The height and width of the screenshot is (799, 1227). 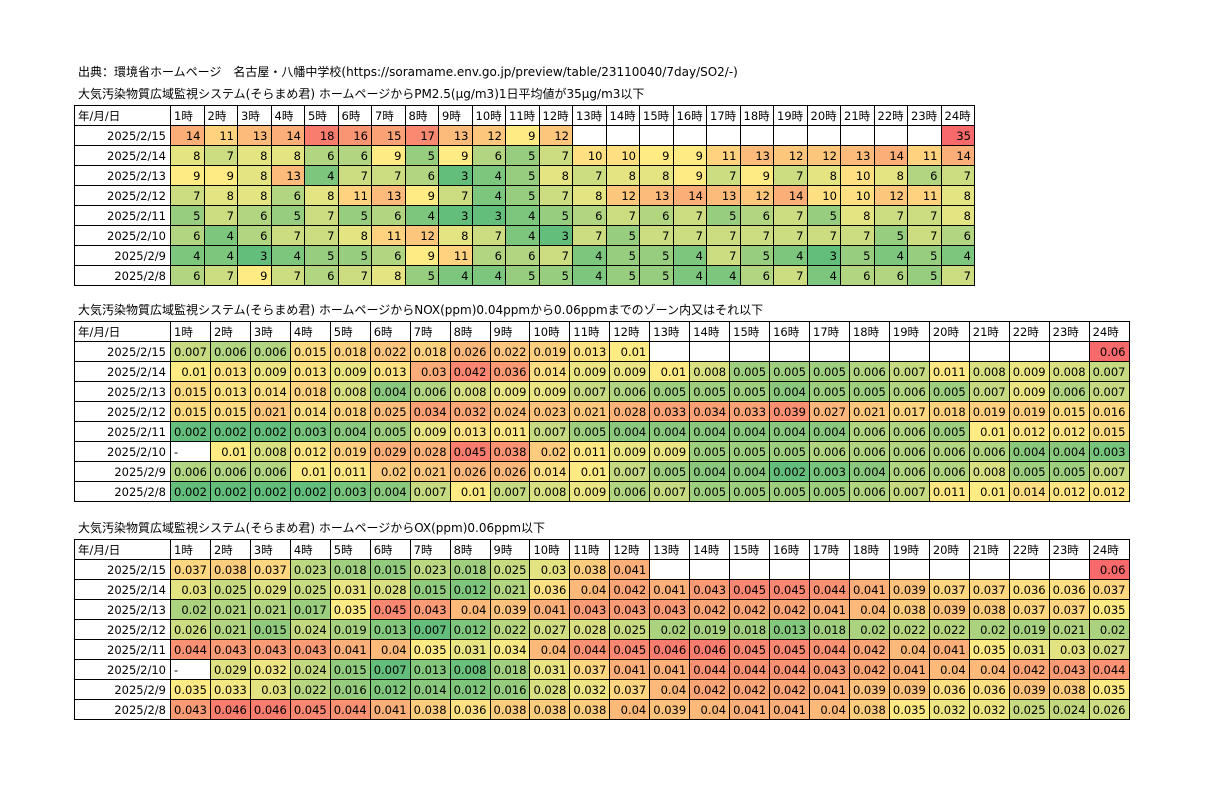 I want to click on value-cell: 10, so click(x=857, y=195).